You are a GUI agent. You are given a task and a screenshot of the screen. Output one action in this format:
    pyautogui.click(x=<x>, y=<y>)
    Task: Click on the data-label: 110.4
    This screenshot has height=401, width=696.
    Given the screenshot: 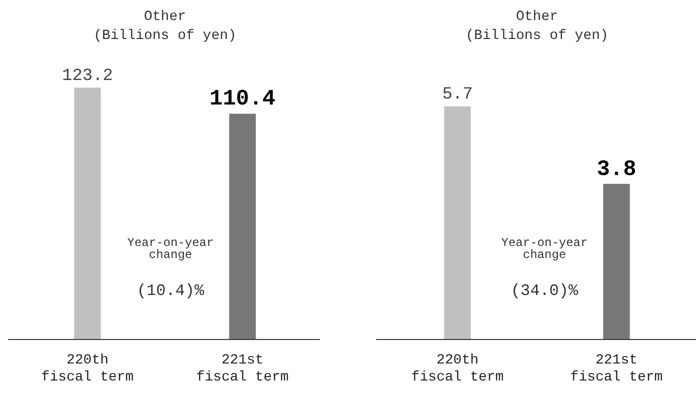 What is the action you would take?
    pyautogui.click(x=242, y=99)
    